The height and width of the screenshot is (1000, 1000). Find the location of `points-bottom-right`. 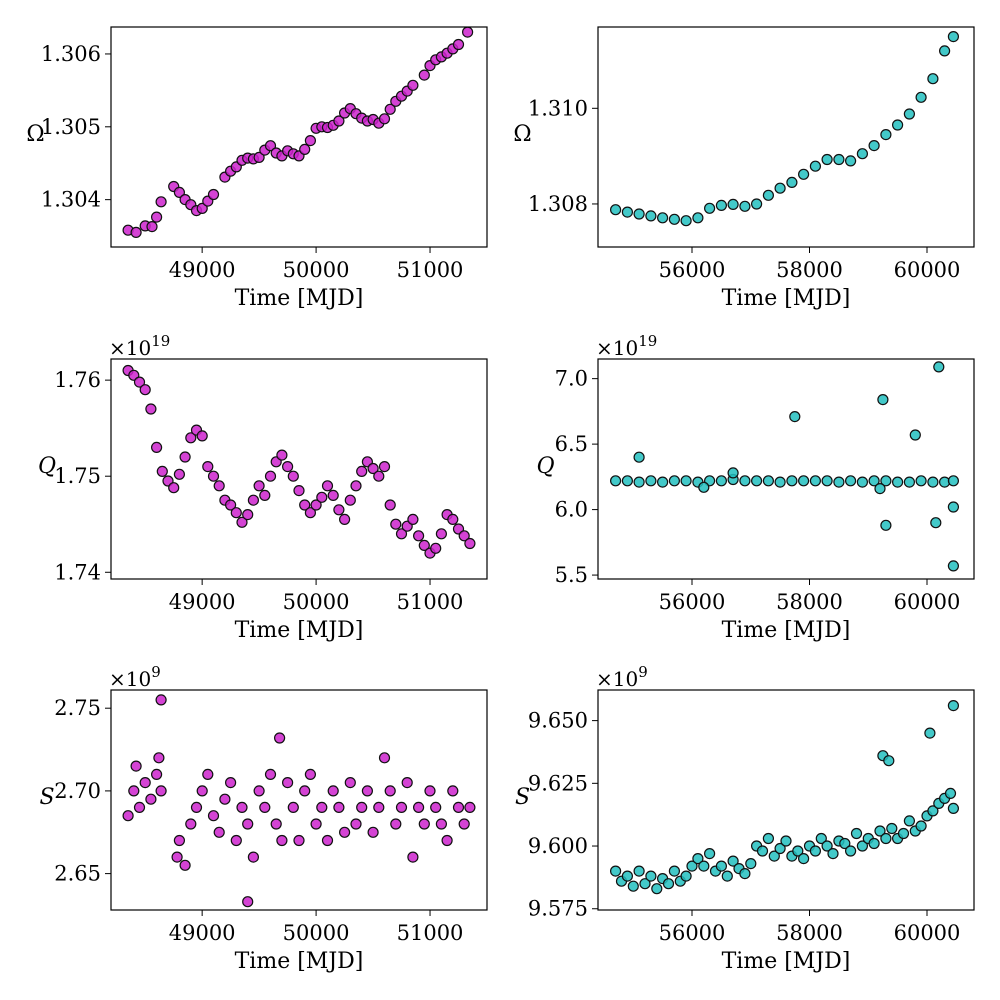

points-bottom-right is located at coordinates (784, 797).